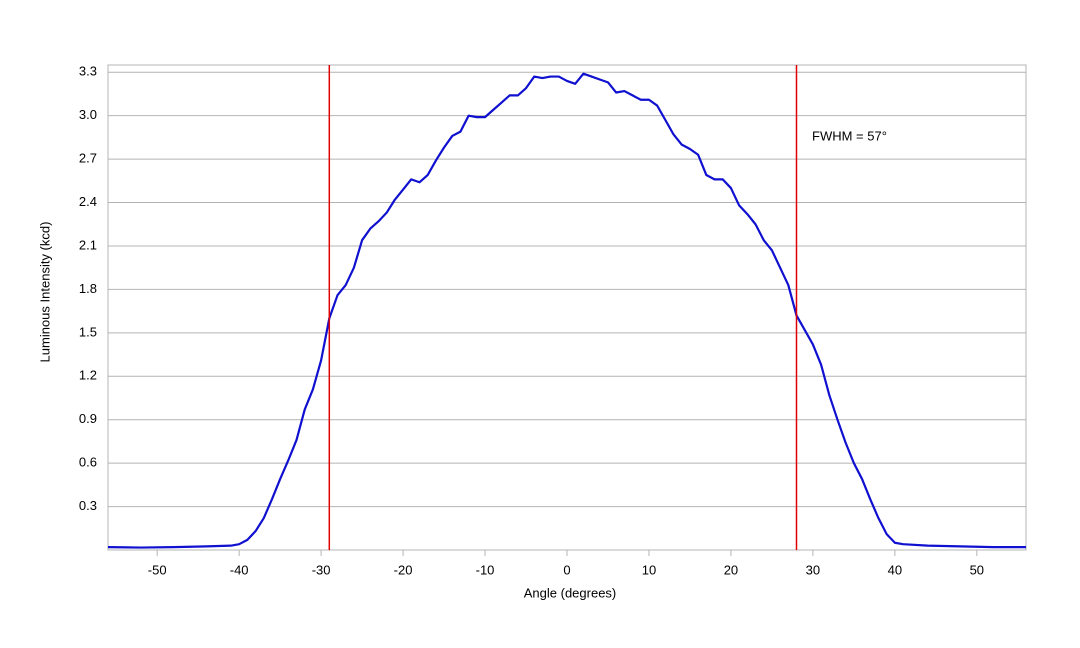  Describe the element at coordinates (977, 569) in the screenshot. I see `x-tick-label: 50` at that location.